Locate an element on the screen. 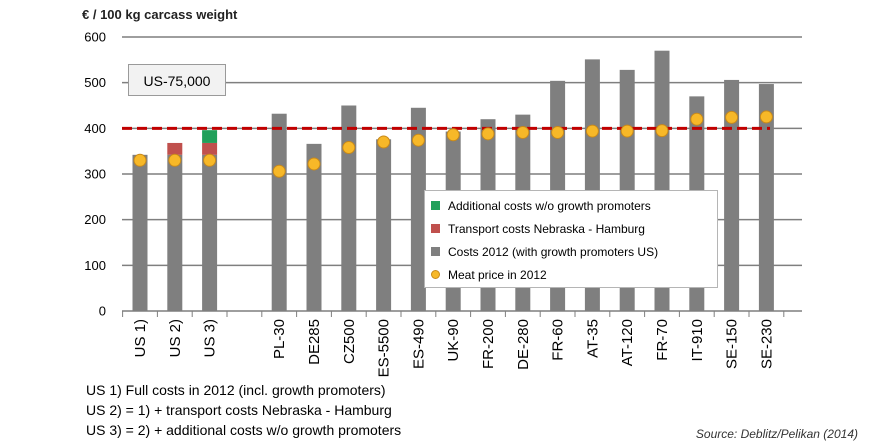  legend-item-costs-2012: Costs 2012 (with growth promoters US) is located at coordinates (574, 251).